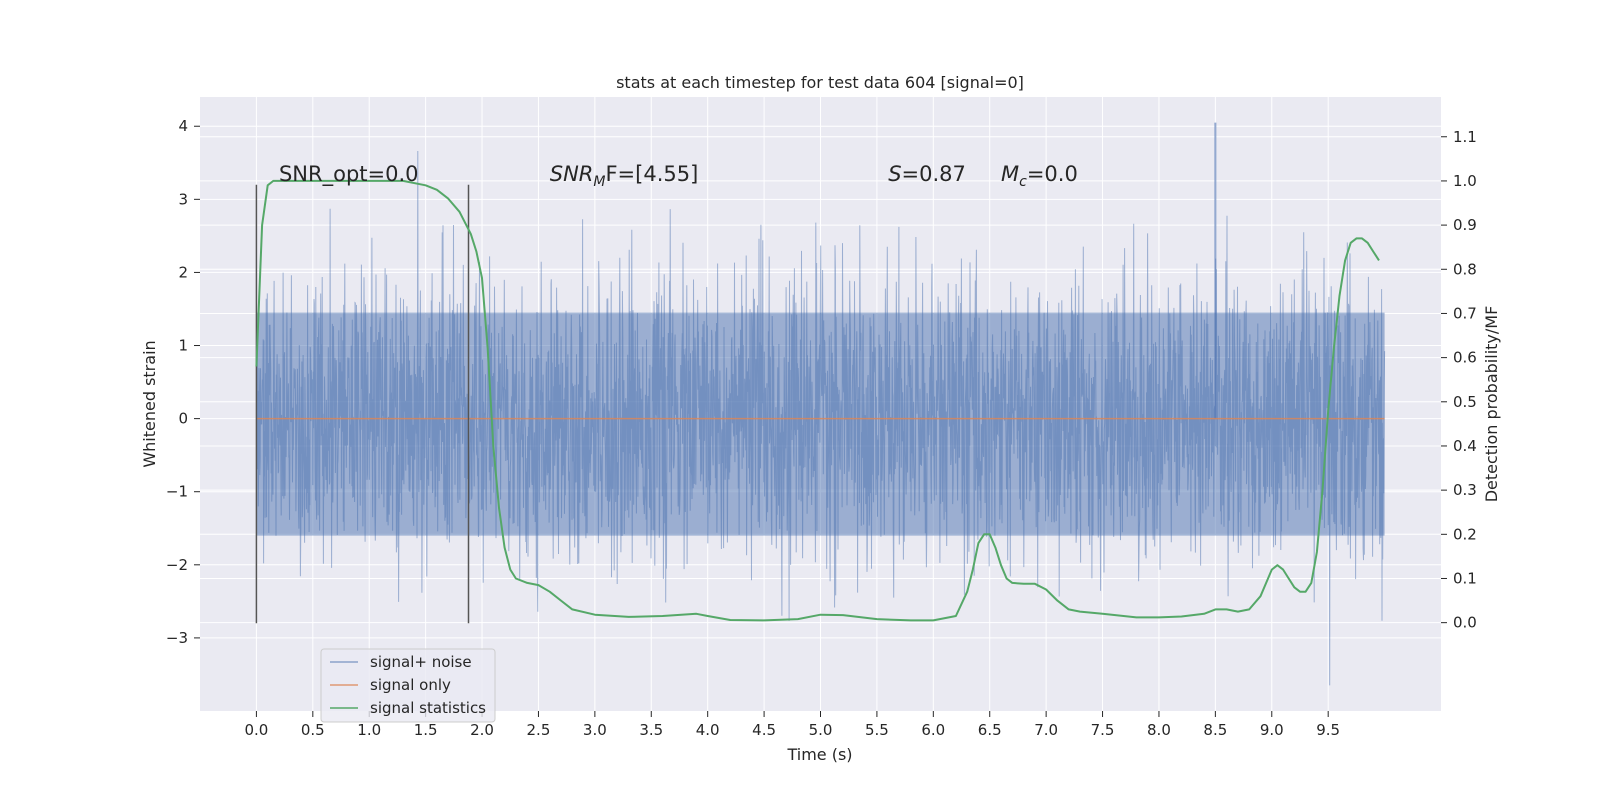  I want to click on y-axis-right-label: Detection probability/MF, so click(1491, 404).